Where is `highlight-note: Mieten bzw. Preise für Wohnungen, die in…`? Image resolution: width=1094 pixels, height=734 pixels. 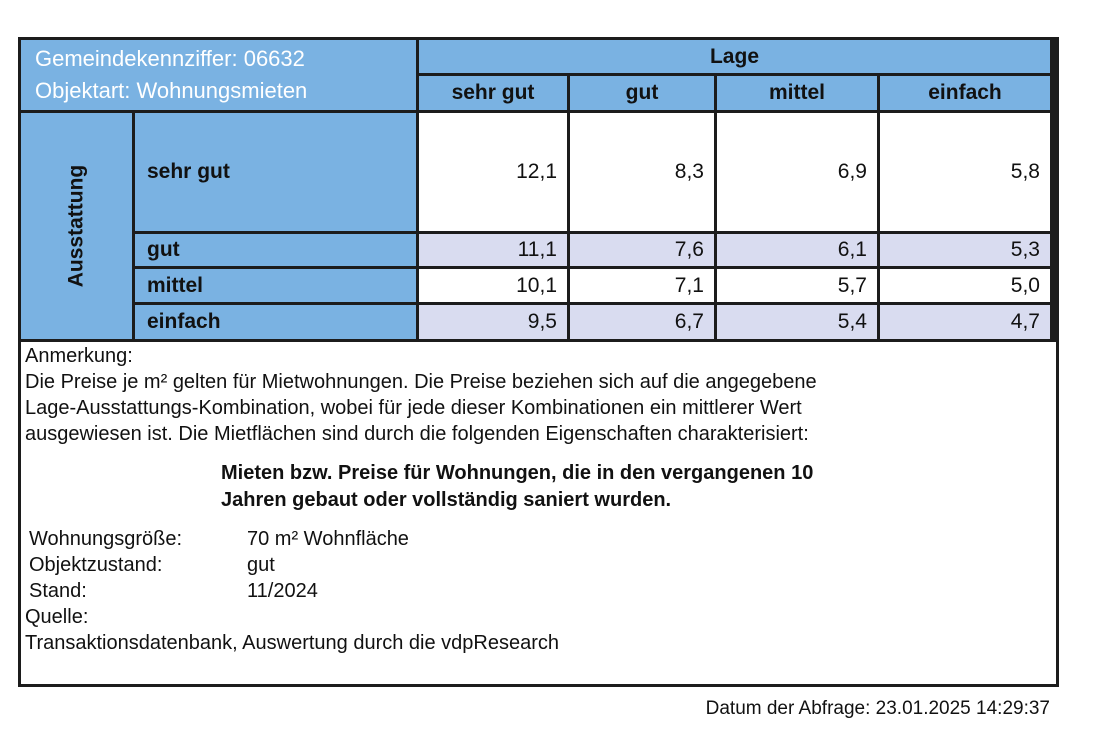
highlight-note: Mieten bzw. Preise für Wohnungen, die in… is located at coordinates (636, 487).